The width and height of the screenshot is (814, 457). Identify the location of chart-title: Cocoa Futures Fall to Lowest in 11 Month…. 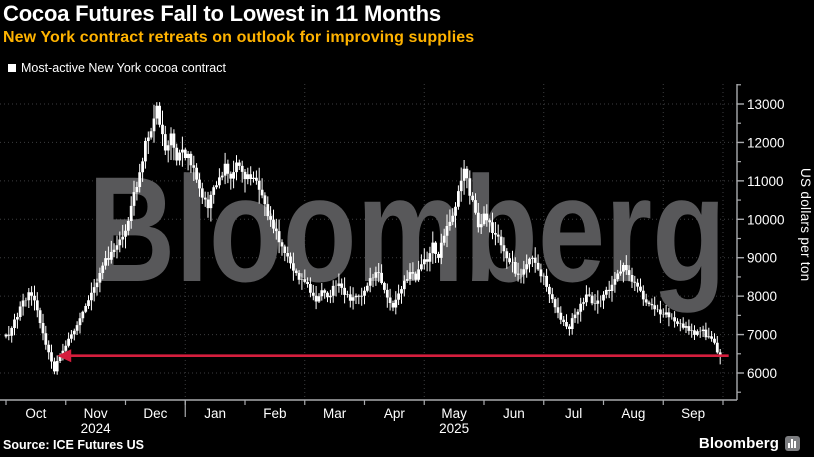
(222, 13).